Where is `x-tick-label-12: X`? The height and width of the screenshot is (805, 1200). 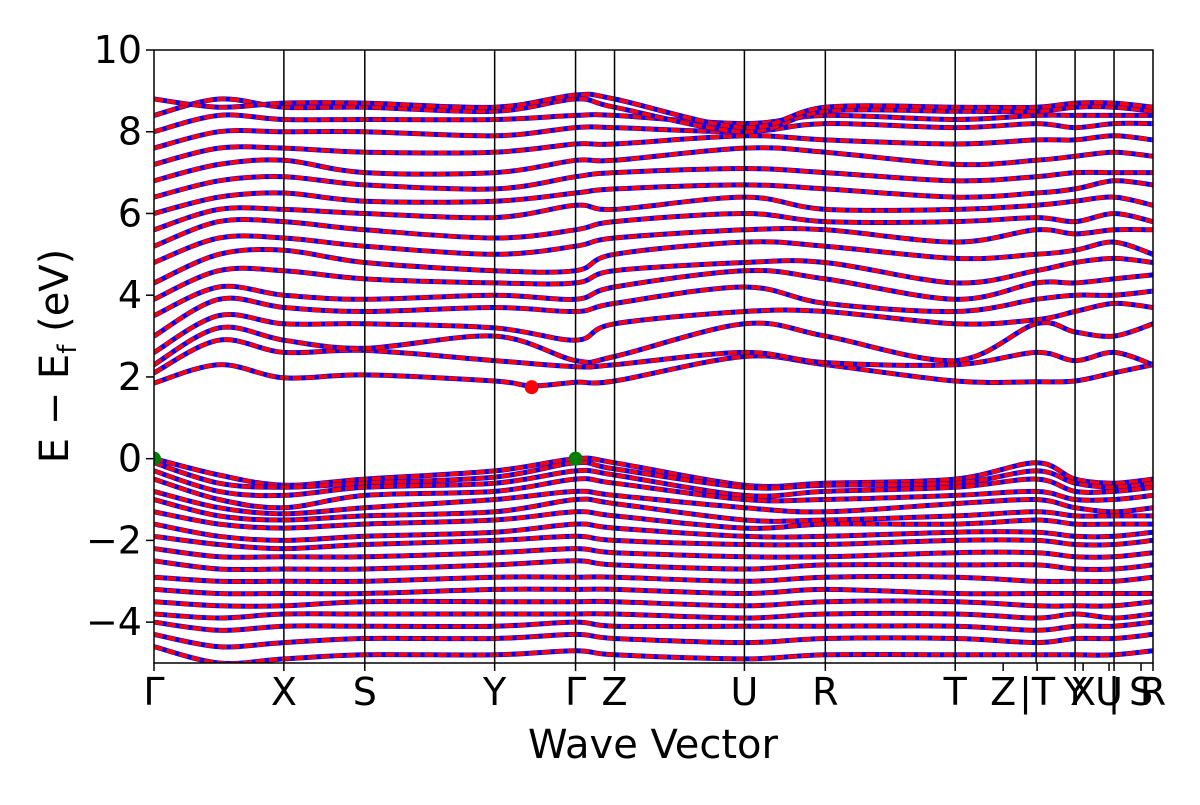
x-tick-label-12: X is located at coordinates (1083, 692).